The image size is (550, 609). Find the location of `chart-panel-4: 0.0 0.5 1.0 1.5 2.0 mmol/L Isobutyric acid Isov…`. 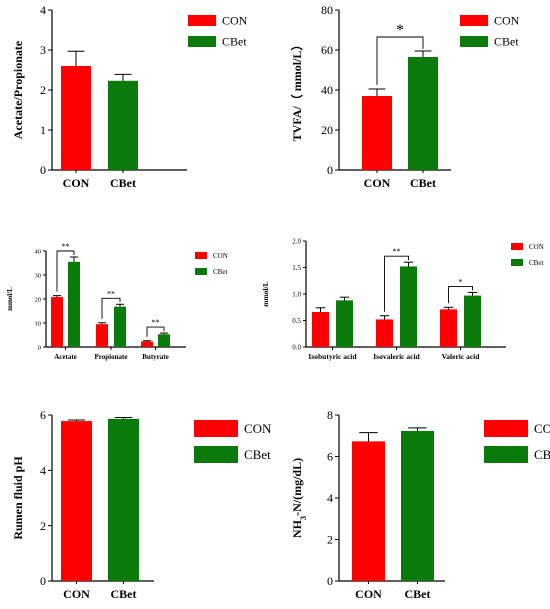

chart-panel-4: 0.0 0.5 1.0 1.5 2.0 mmol/L Isobutyric acid Isov… is located at coordinates (402, 299).